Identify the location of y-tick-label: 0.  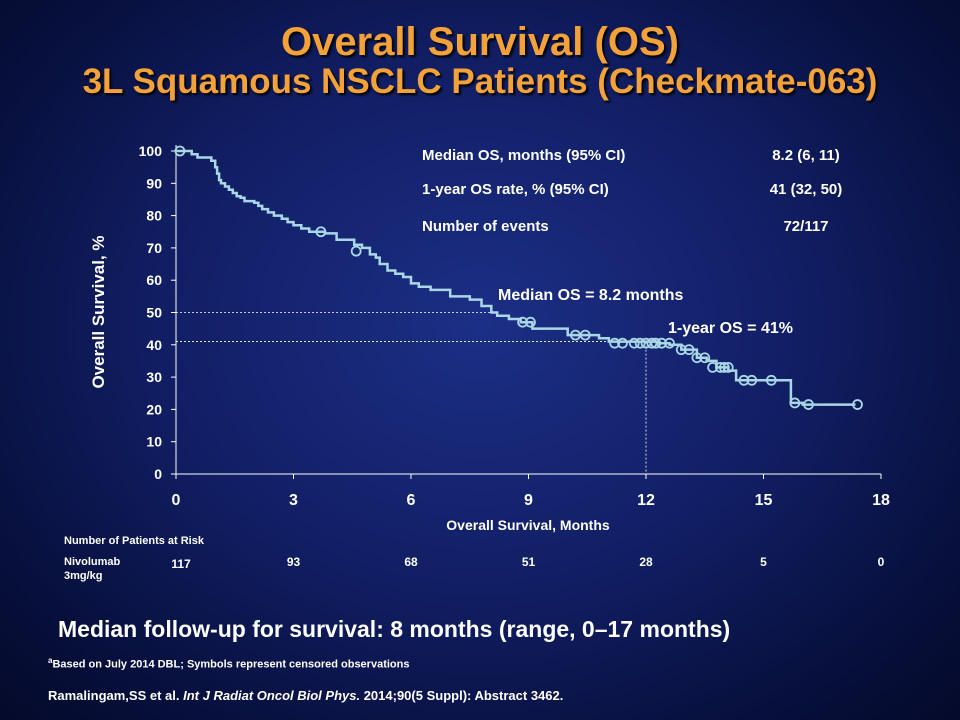
(158, 474).